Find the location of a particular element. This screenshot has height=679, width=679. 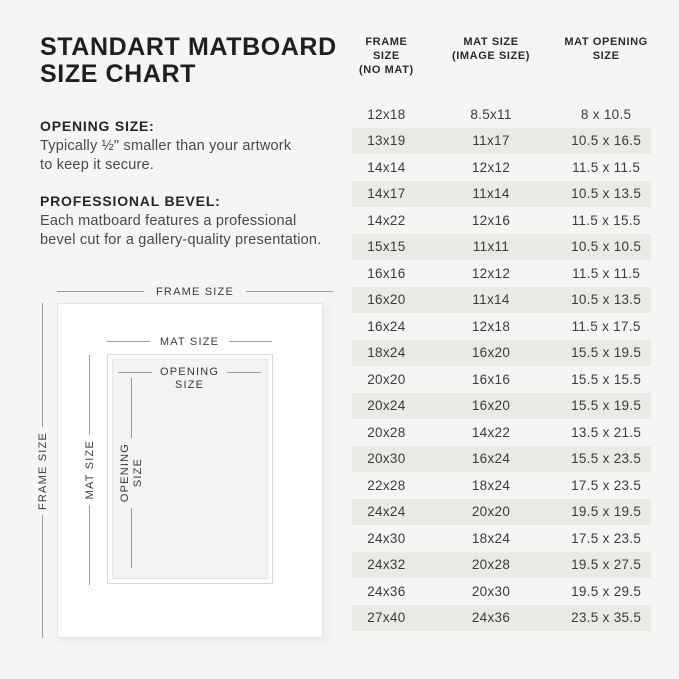

table-cell: 20x24 is located at coordinates (386, 406).